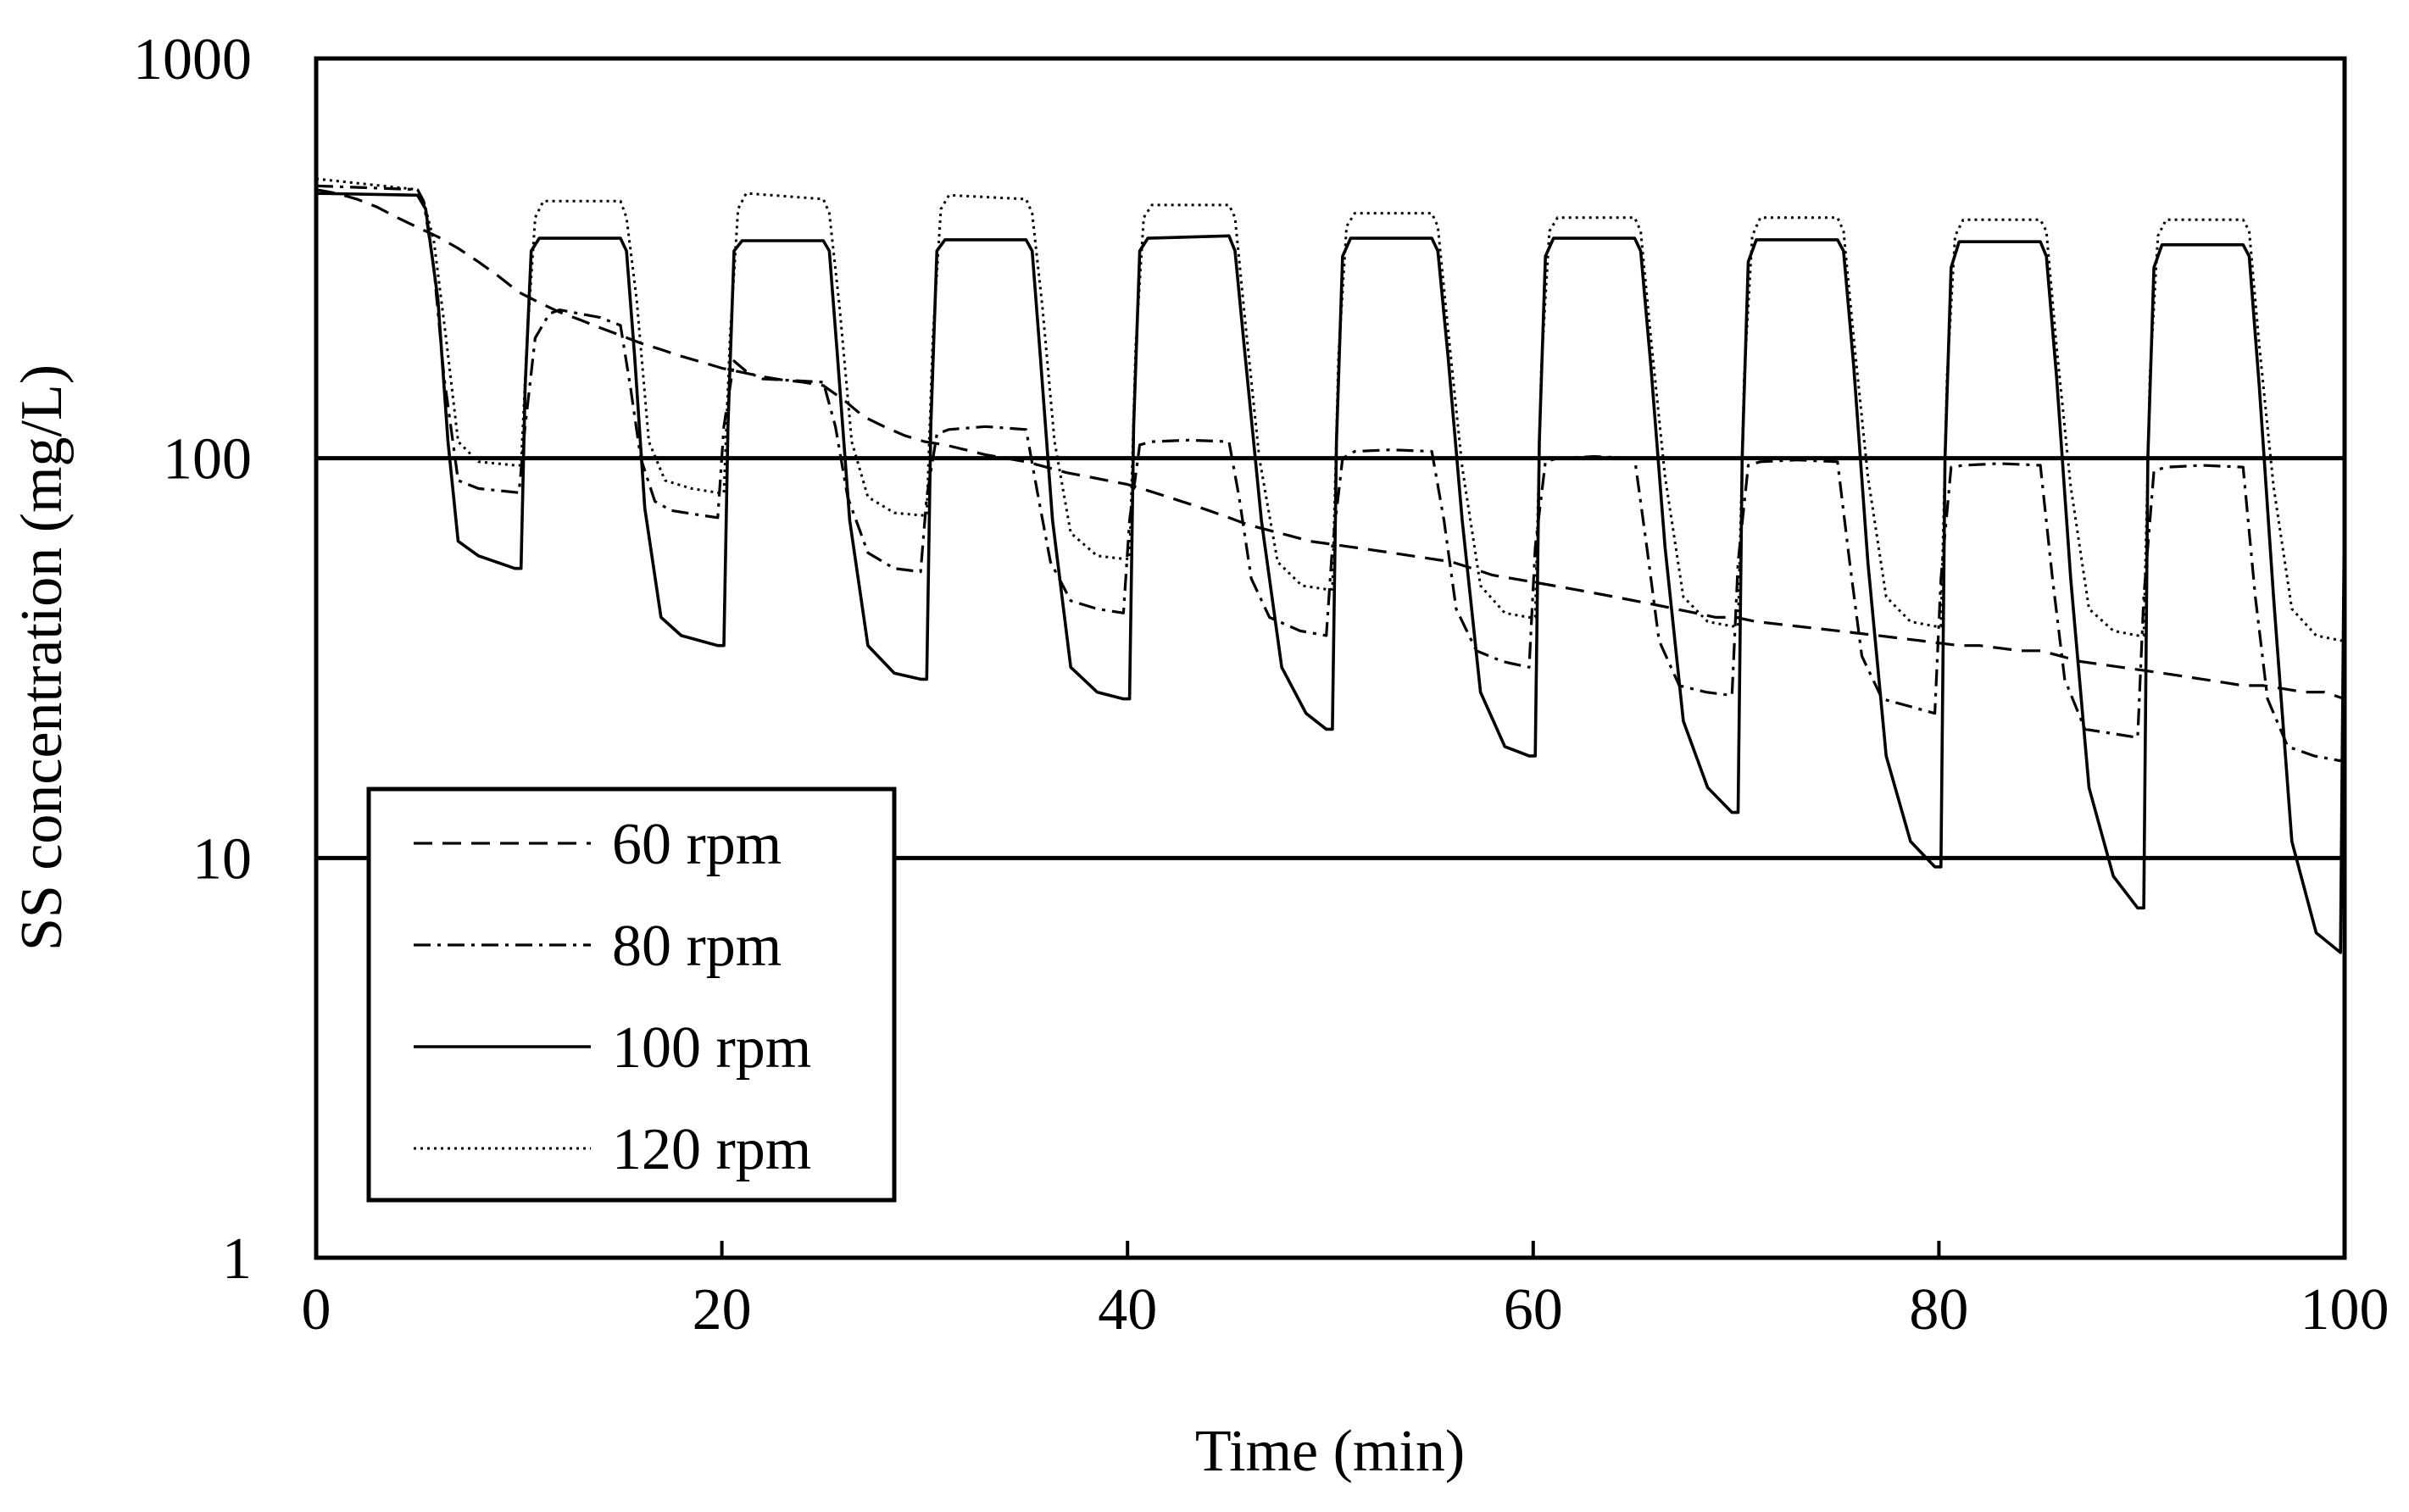 The height and width of the screenshot is (1512, 2409). I want to click on legend-label-100-rpm: 100 rpm, so click(711, 1048).